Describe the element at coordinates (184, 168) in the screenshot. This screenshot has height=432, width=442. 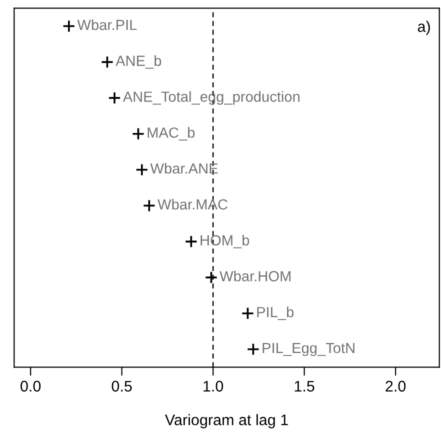
I see `y-tick-label: Wbar.ANE` at that location.